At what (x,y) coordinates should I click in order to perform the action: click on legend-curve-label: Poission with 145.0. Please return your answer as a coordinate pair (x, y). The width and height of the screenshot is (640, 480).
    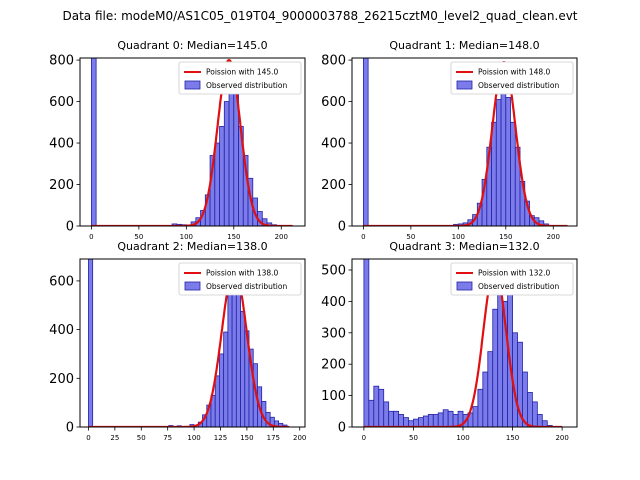
    Looking at the image, I should click on (242, 72).